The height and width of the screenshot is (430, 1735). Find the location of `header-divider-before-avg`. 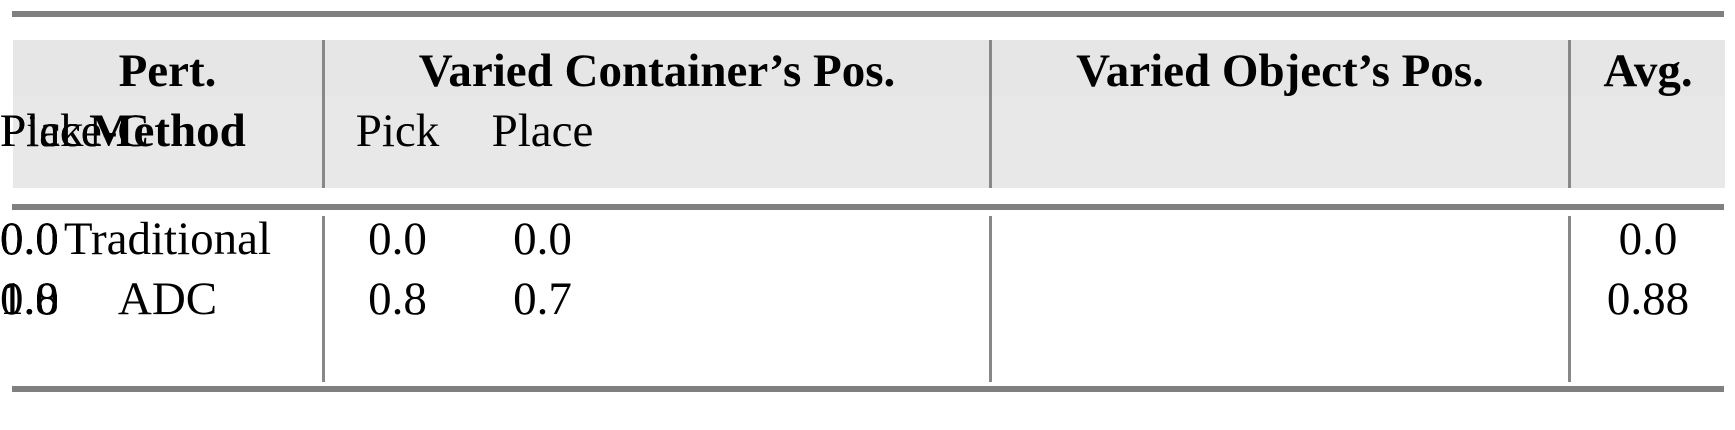

header-divider-before-avg is located at coordinates (1569, 114).